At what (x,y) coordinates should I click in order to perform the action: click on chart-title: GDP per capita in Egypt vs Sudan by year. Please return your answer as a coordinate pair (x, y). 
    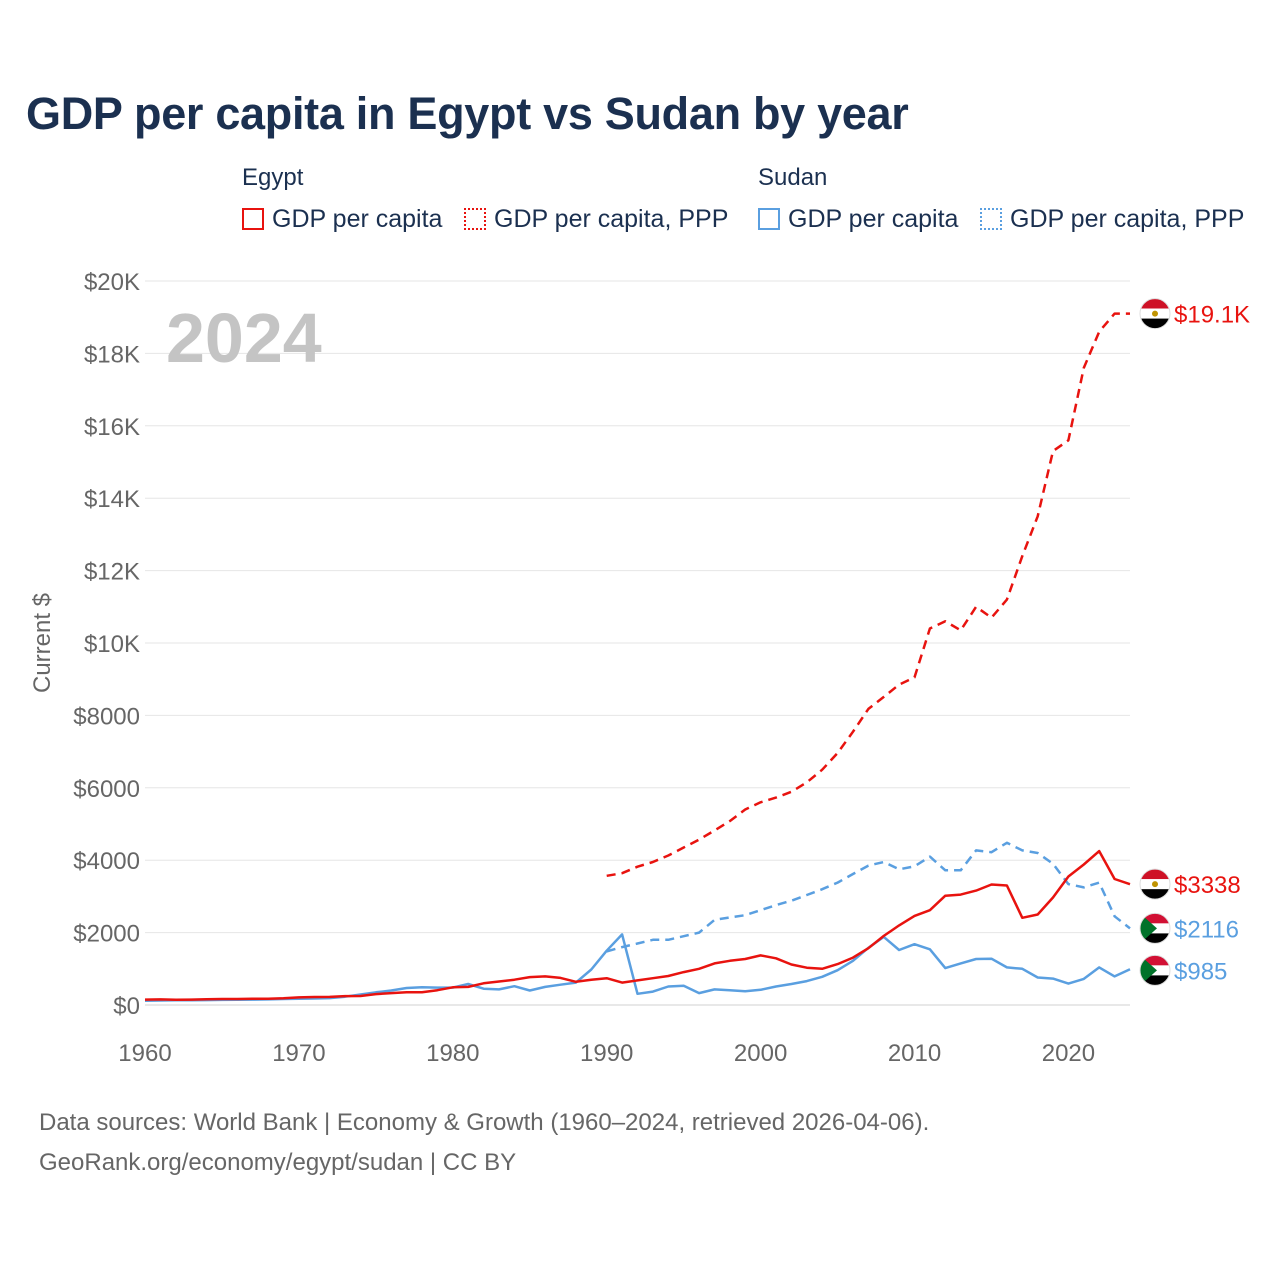
    Looking at the image, I should click on (467, 113).